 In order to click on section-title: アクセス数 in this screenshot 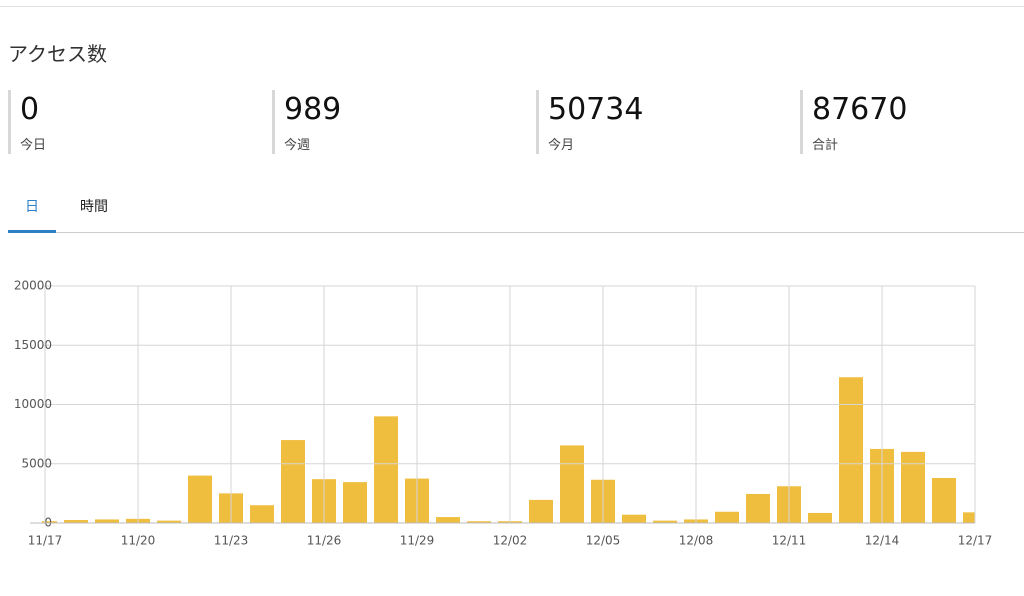, I will do `click(57, 54)`.